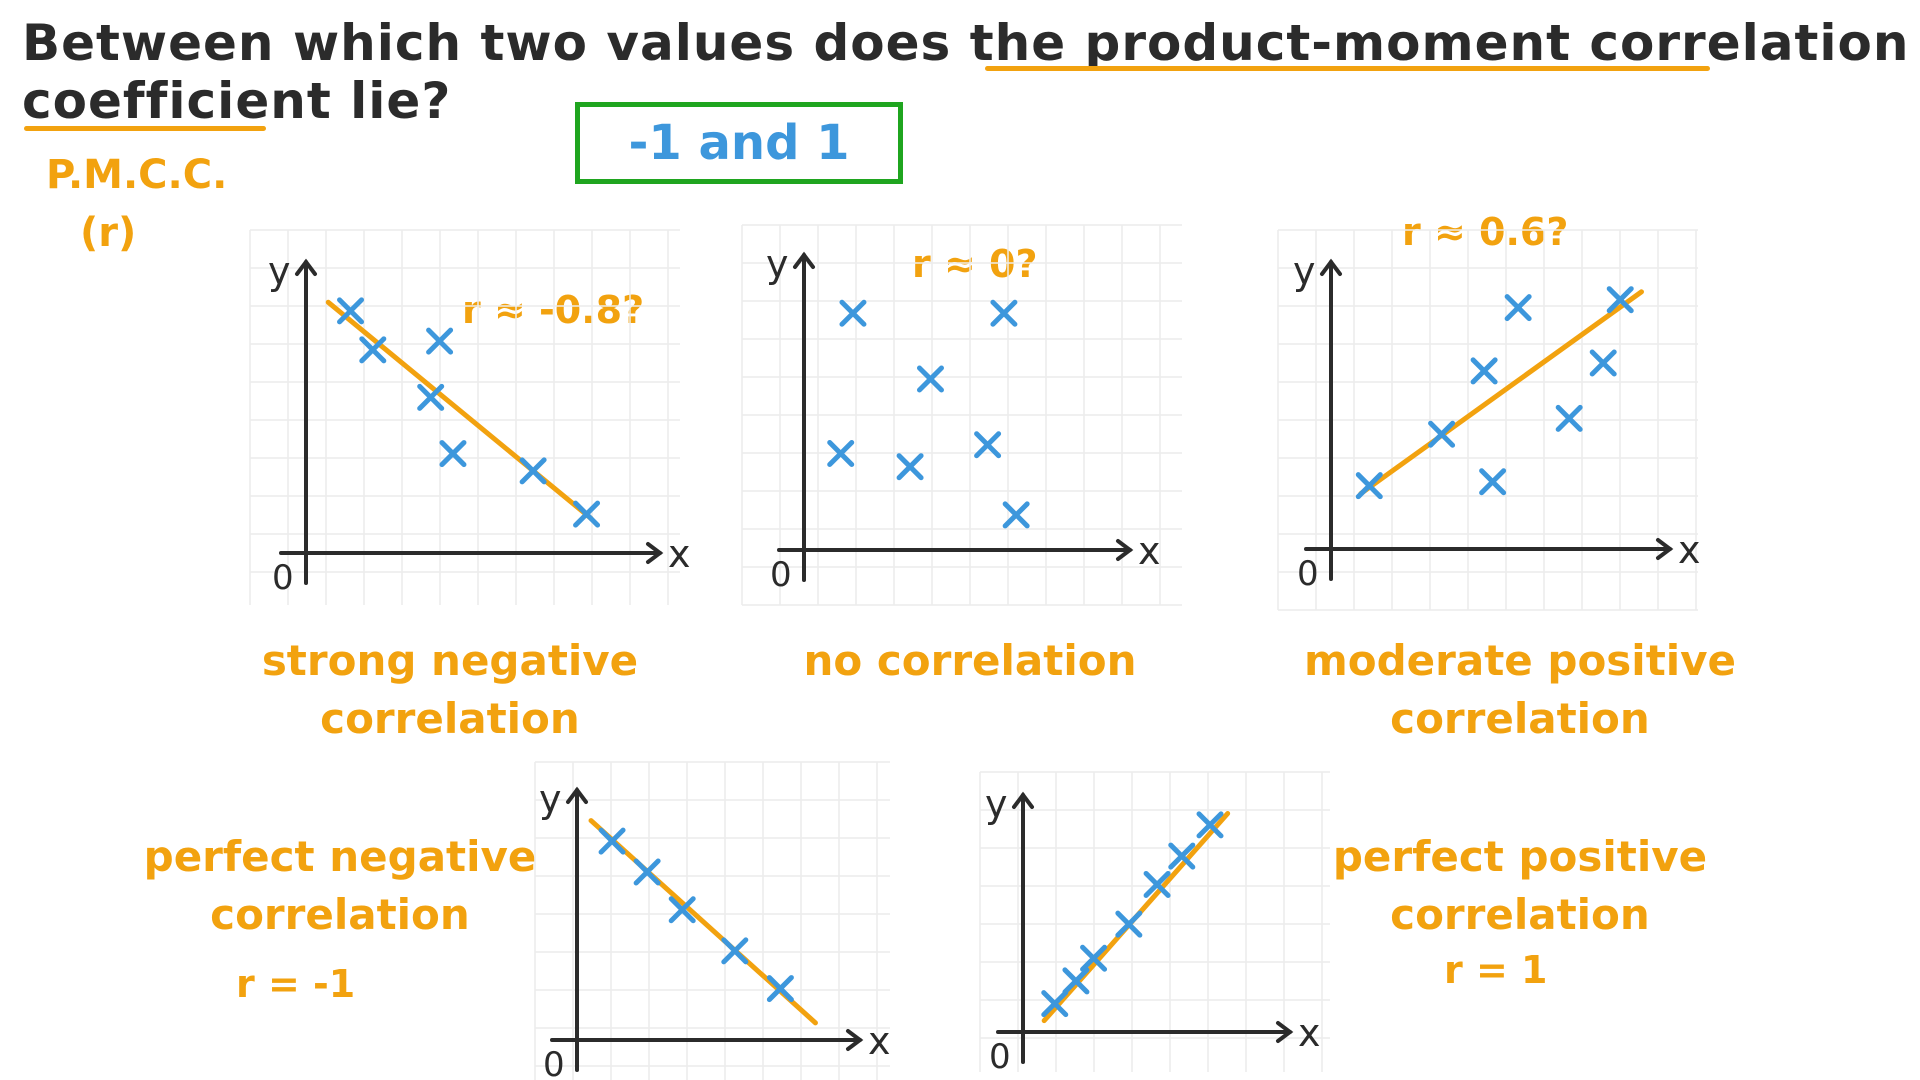 The width and height of the screenshot is (1920, 1080). Describe the element at coordinates (1023, 800) in the screenshot. I see `chart-5-y-arrow` at that location.